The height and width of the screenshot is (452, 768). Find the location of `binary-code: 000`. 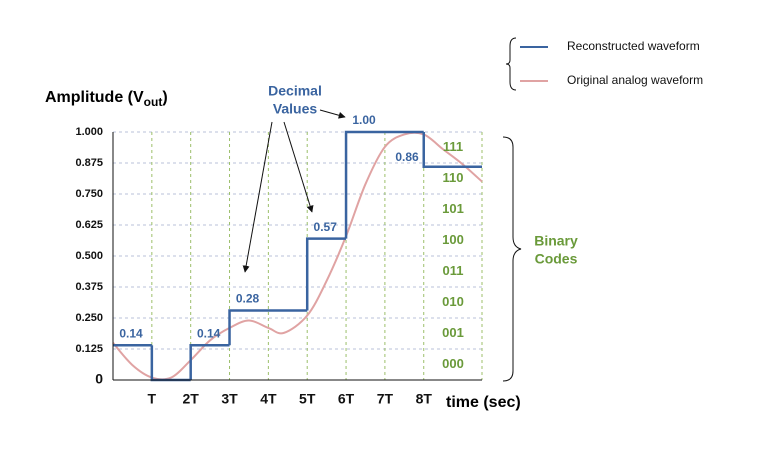

binary-code: 000 is located at coordinates (453, 363).